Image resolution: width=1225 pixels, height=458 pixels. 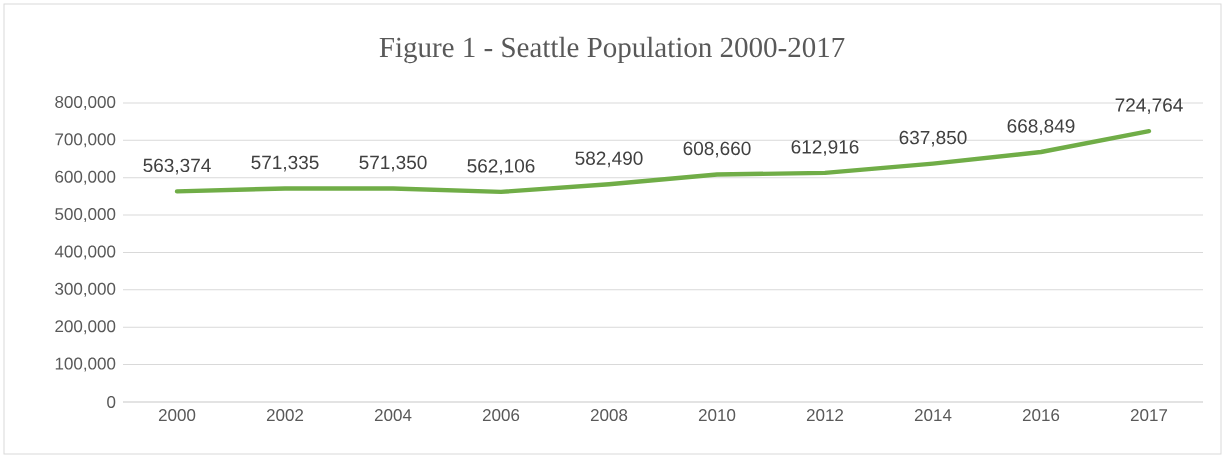 What do you see at coordinates (393, 415) in the screenshot?
I see `x-tick-label: 2004` at bounding box center [393, 415].